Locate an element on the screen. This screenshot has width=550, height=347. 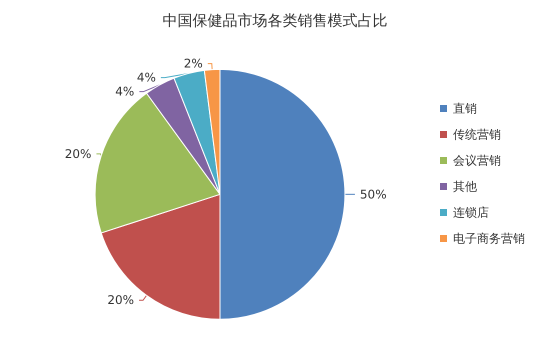
legend-label: 其他 is located at coordinates (465, 187).